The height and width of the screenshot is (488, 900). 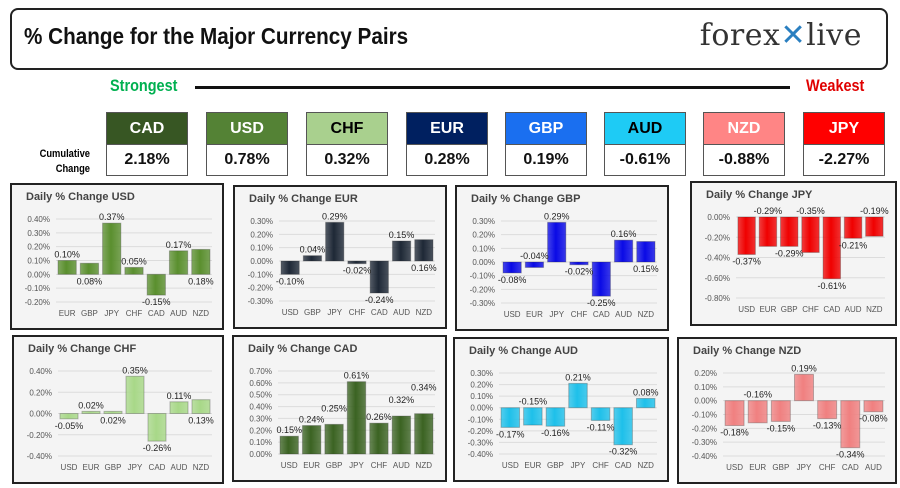 What do you see at coordinates (135, 370) in the screenshot?
I see `data-label: 0.35%` at bounding box center [135, 370].